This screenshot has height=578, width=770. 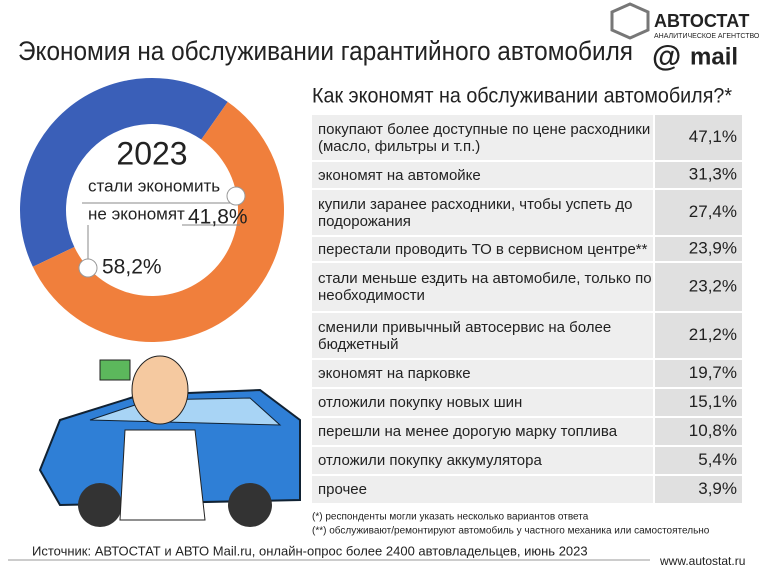 I want to click on brand-sub: АНАЛИТИЧЕСКОЕ АГЕНТСТВО, so click(x=707, y=36).